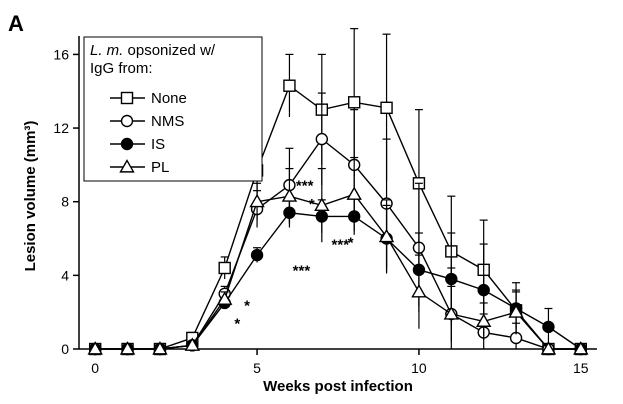  Describe the element at coordinates (139, 167) in the screenshot. I see `legend-item-pl: PL` at that location.